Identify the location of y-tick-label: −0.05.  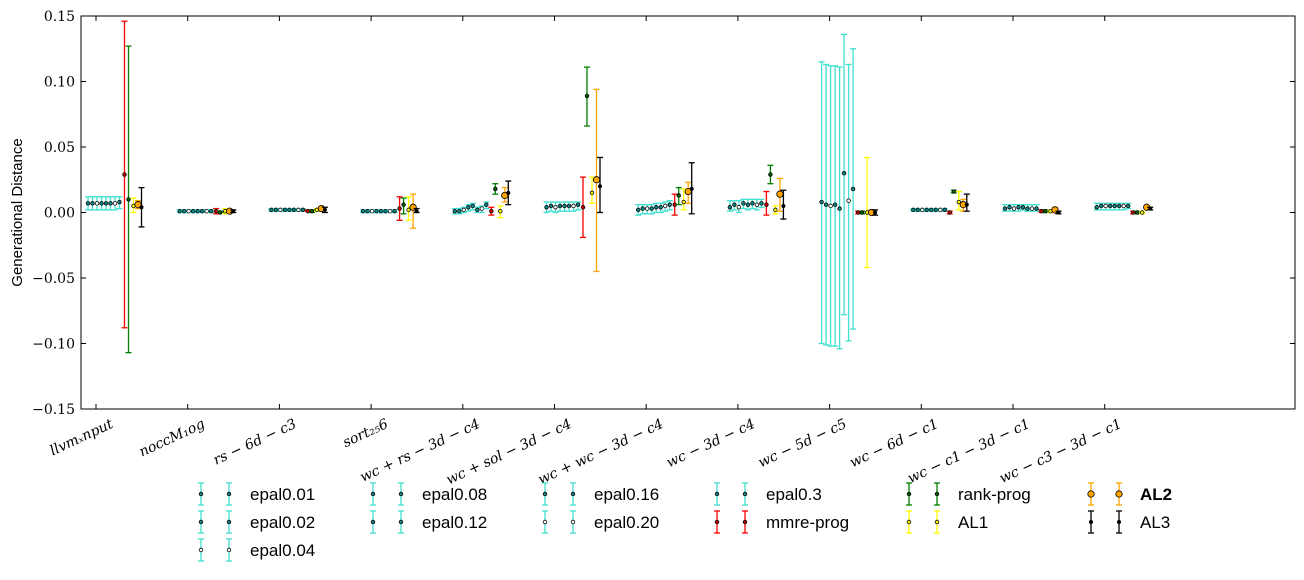
(53, 279).